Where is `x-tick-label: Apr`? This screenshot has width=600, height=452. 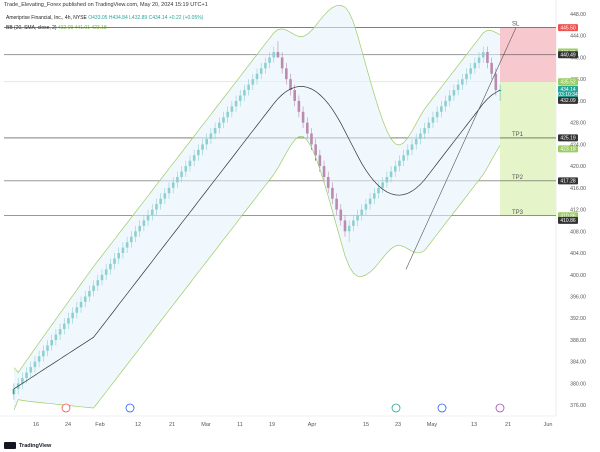
x-tick-label: Apr is located at coordinates (312, 425).